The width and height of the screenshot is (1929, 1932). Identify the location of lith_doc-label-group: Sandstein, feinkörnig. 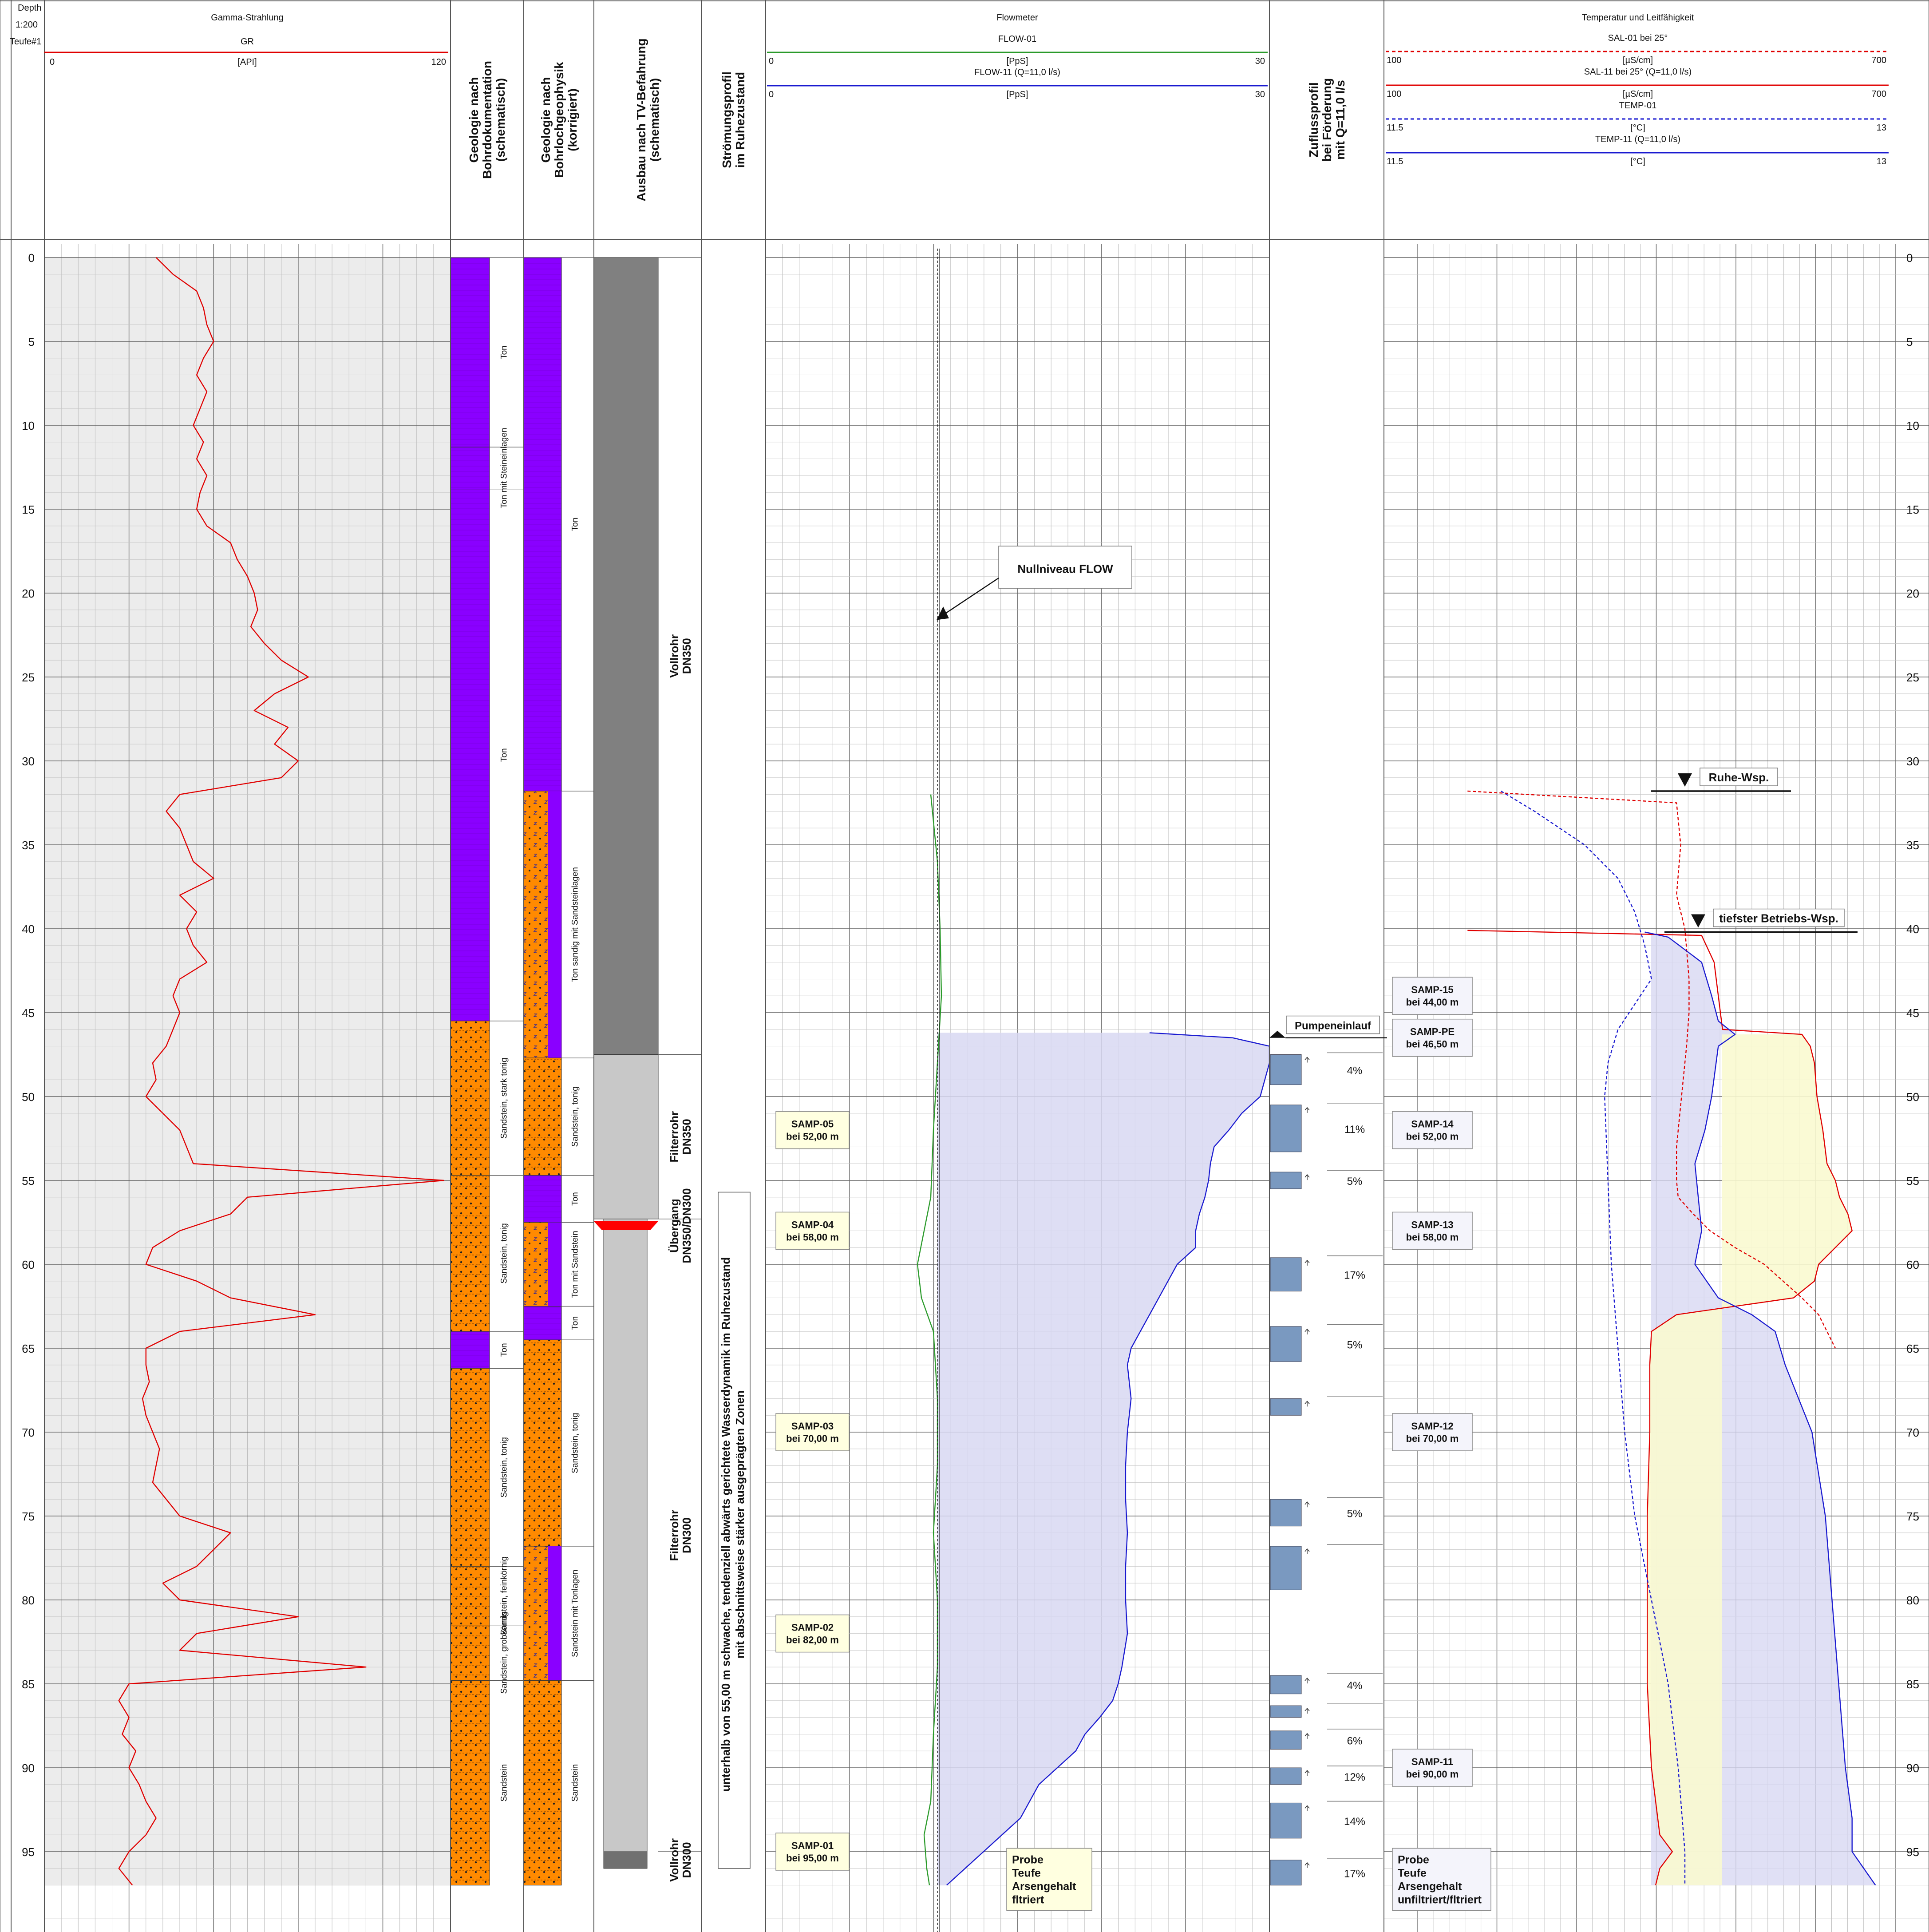
(504, 1595).